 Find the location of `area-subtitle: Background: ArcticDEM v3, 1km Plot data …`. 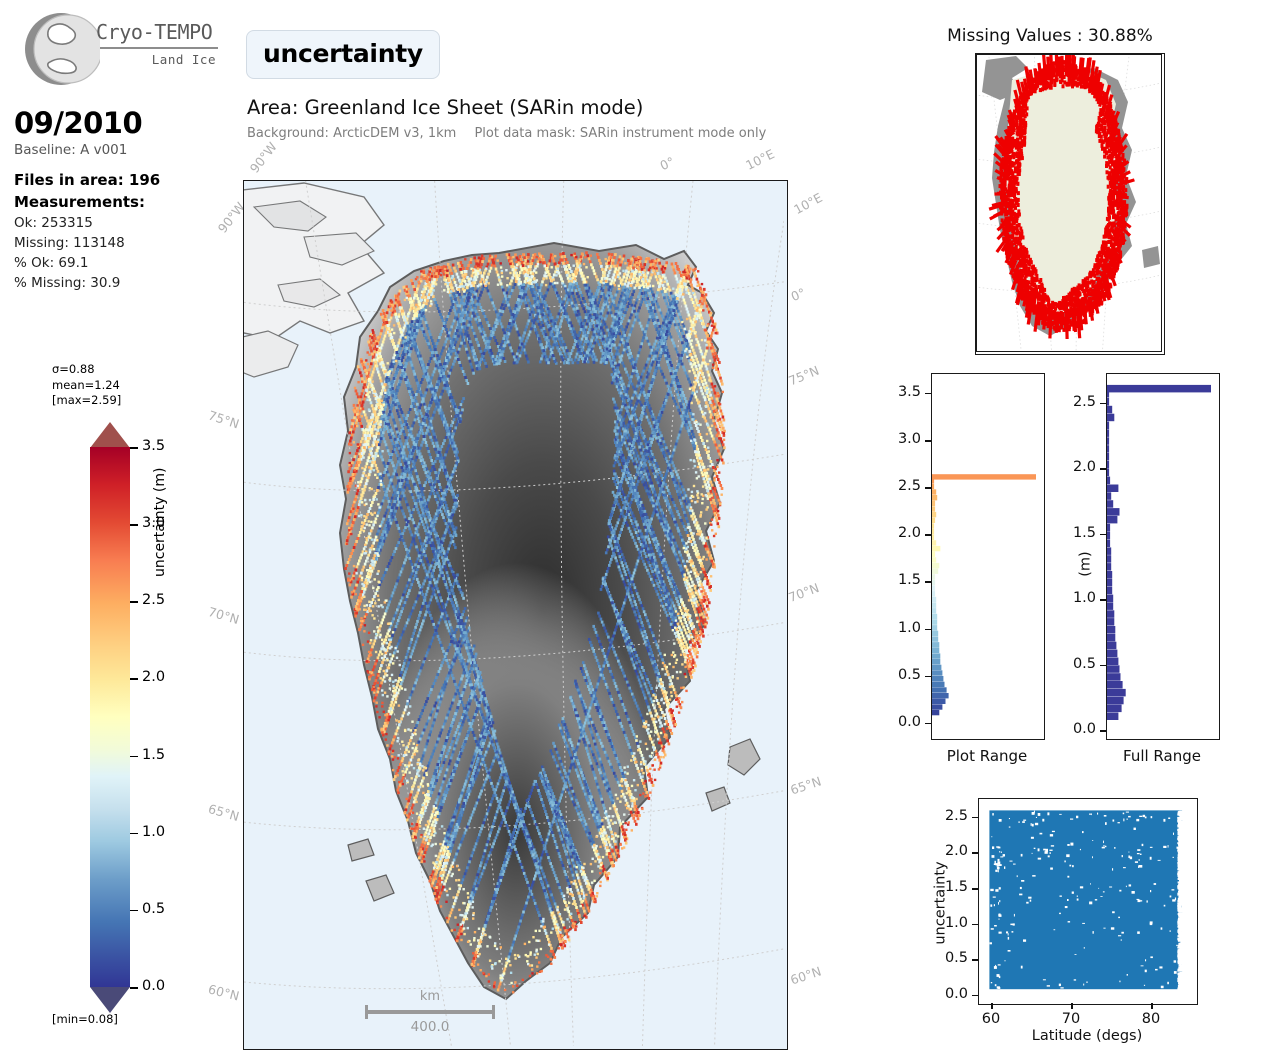

area-subtitle: Background: ArcticDEM v3, 1km Plot data … is located at coordinates (513, 133).